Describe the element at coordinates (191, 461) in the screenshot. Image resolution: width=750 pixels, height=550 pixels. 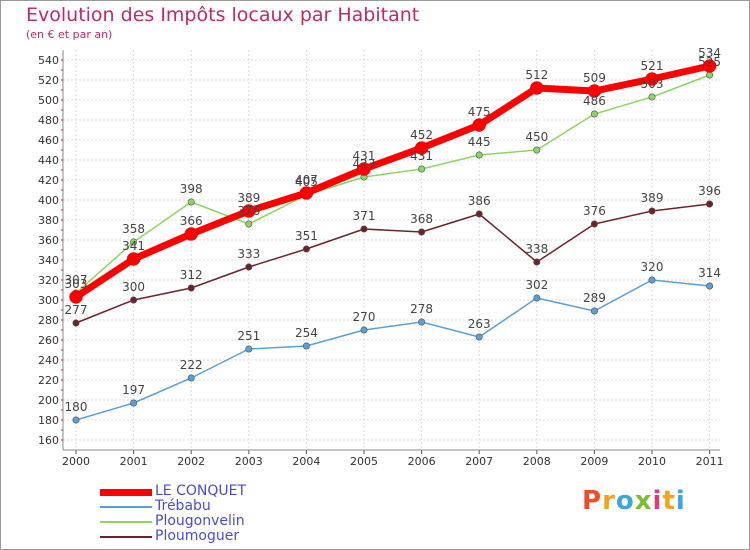
I see `x-tick-label: 2002` at that location.